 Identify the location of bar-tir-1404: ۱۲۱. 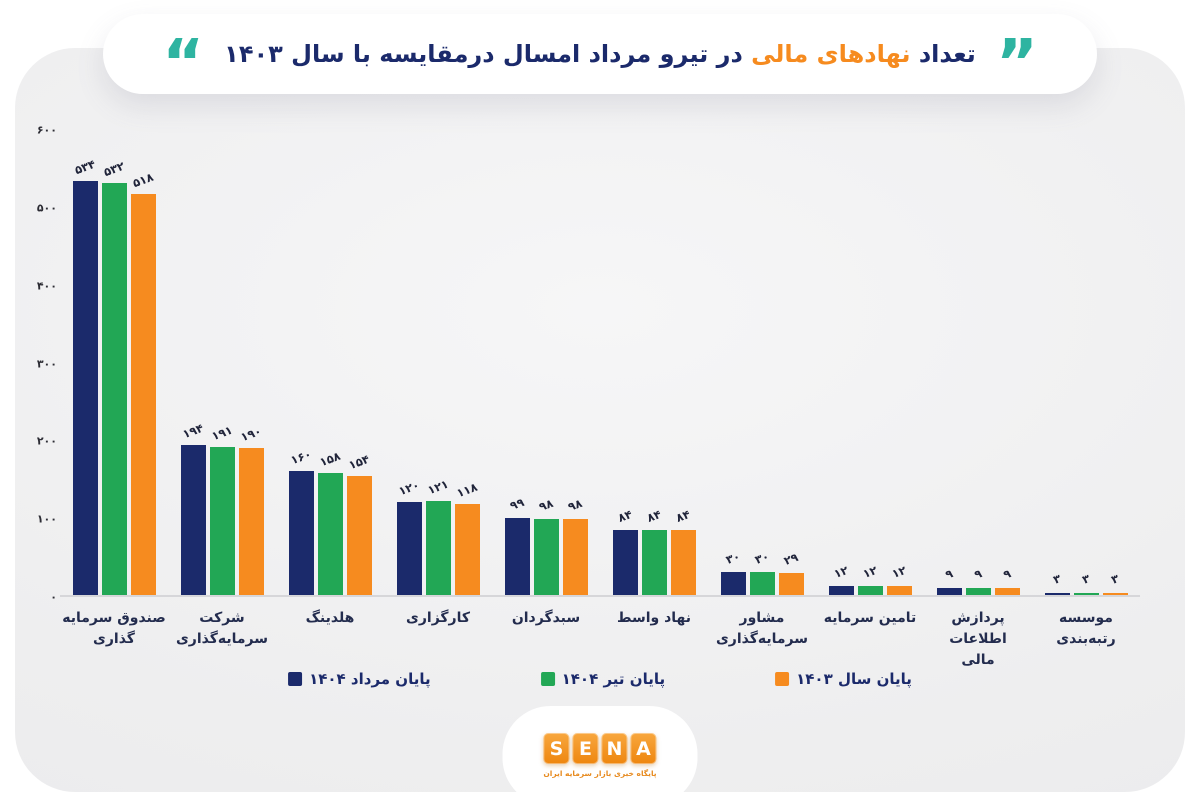
(438, 536).